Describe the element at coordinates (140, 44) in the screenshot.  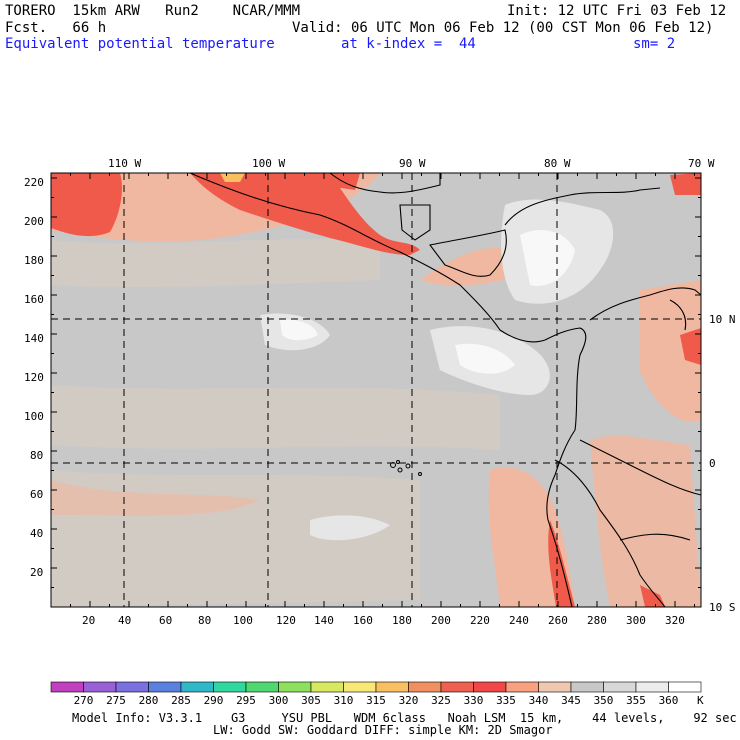
I see `field-name: Equivalent potential temperature` at that location.